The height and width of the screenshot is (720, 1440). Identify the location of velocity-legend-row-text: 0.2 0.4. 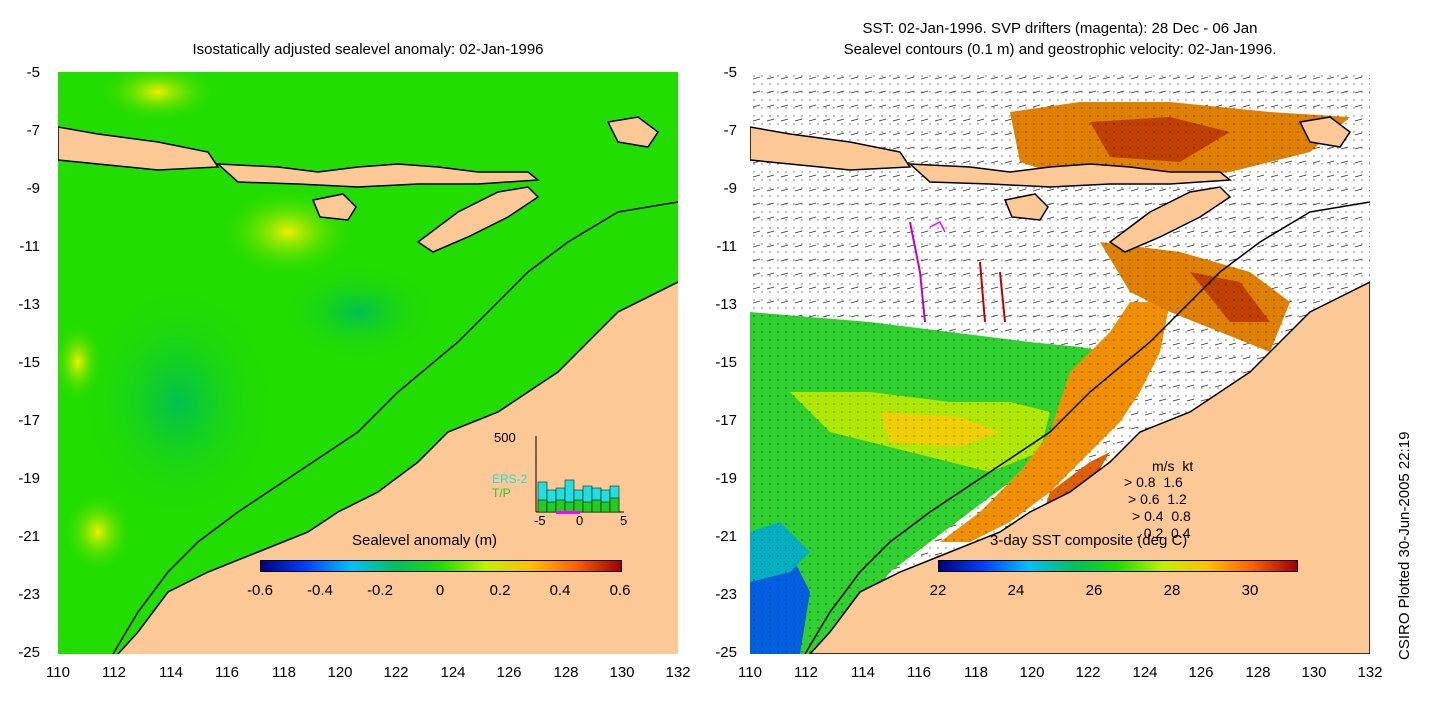
(1167, 533).